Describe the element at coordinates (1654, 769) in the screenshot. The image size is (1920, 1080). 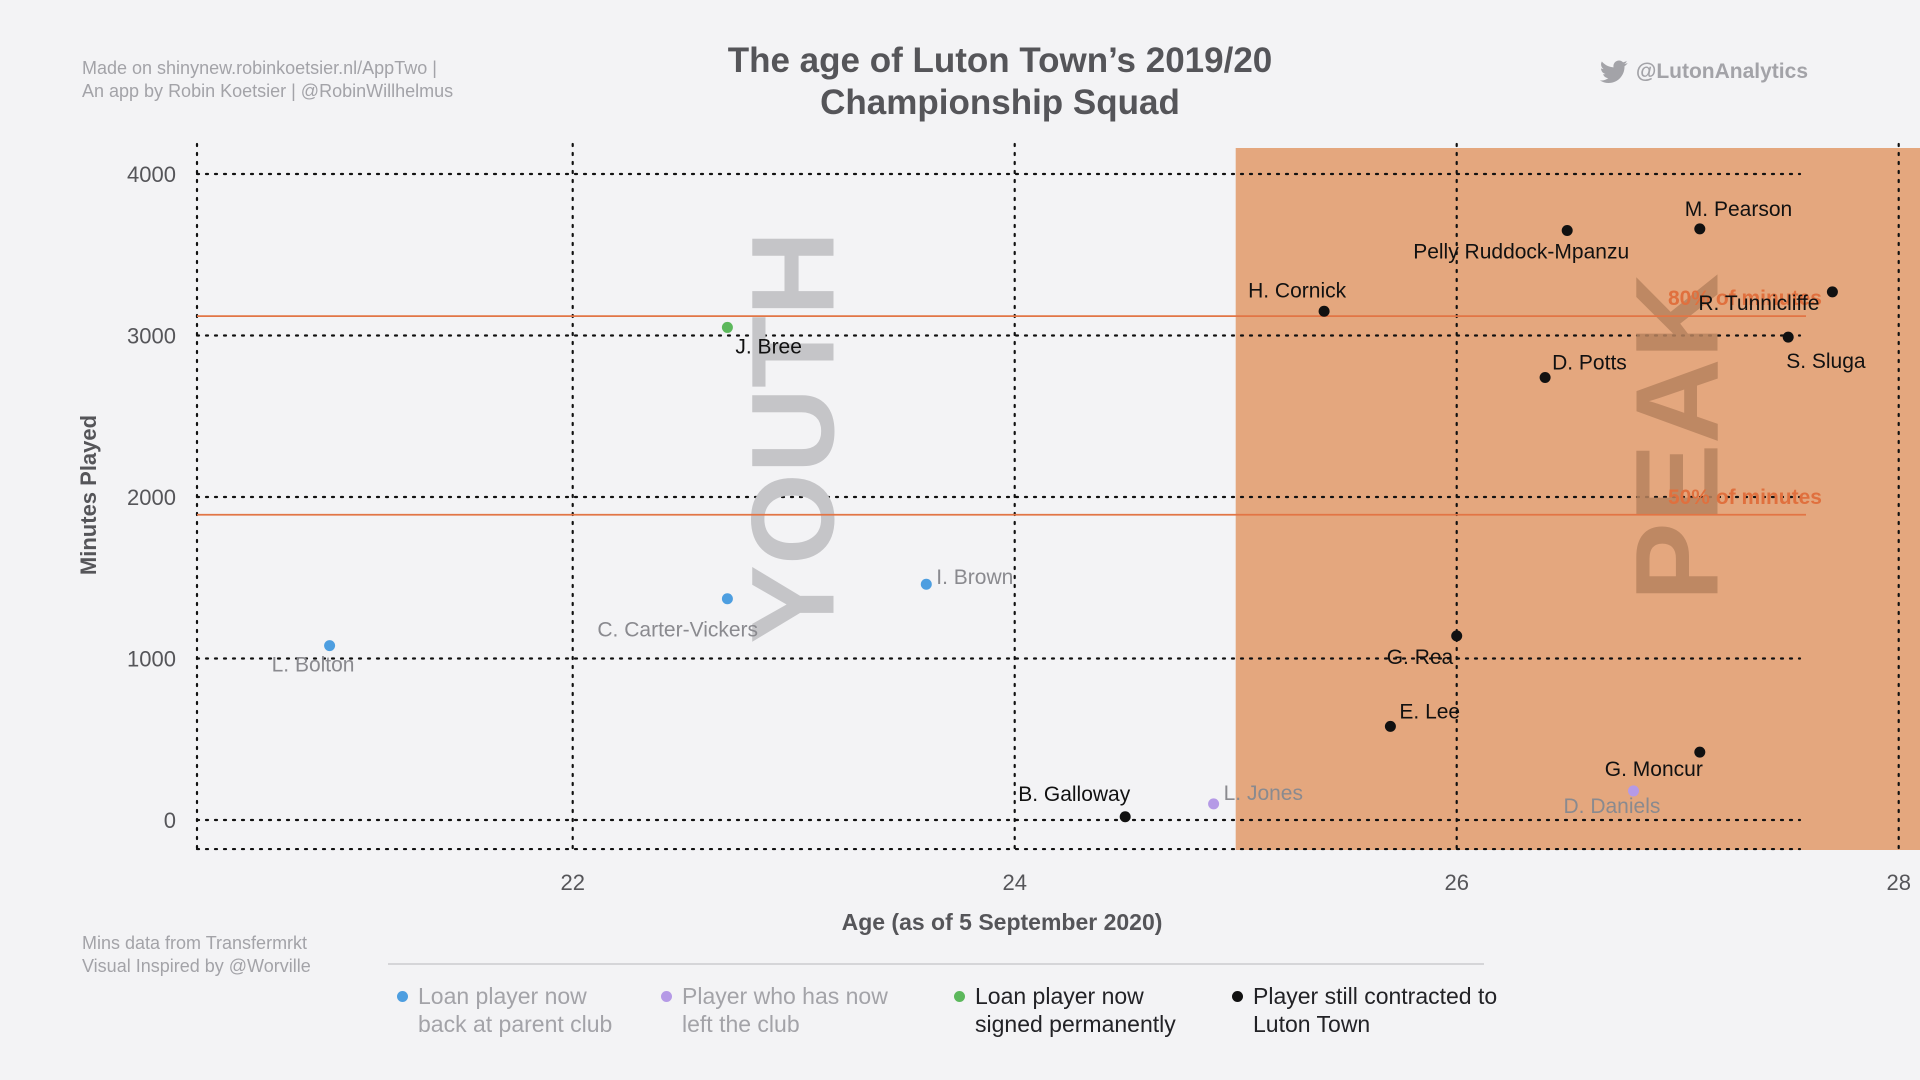
I see `point-label: G. Moncur` at that location.